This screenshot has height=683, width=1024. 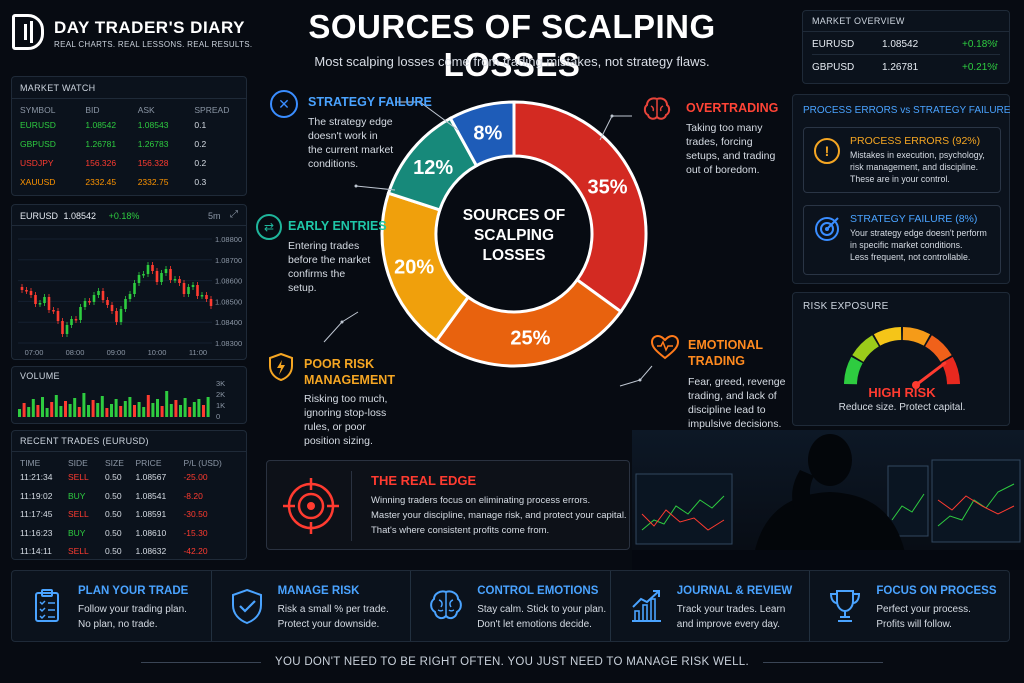 What do you see at coordinates (716, 361) in the screenshot?
I see `title-line: TRADING` at bounding box center [716, 361].